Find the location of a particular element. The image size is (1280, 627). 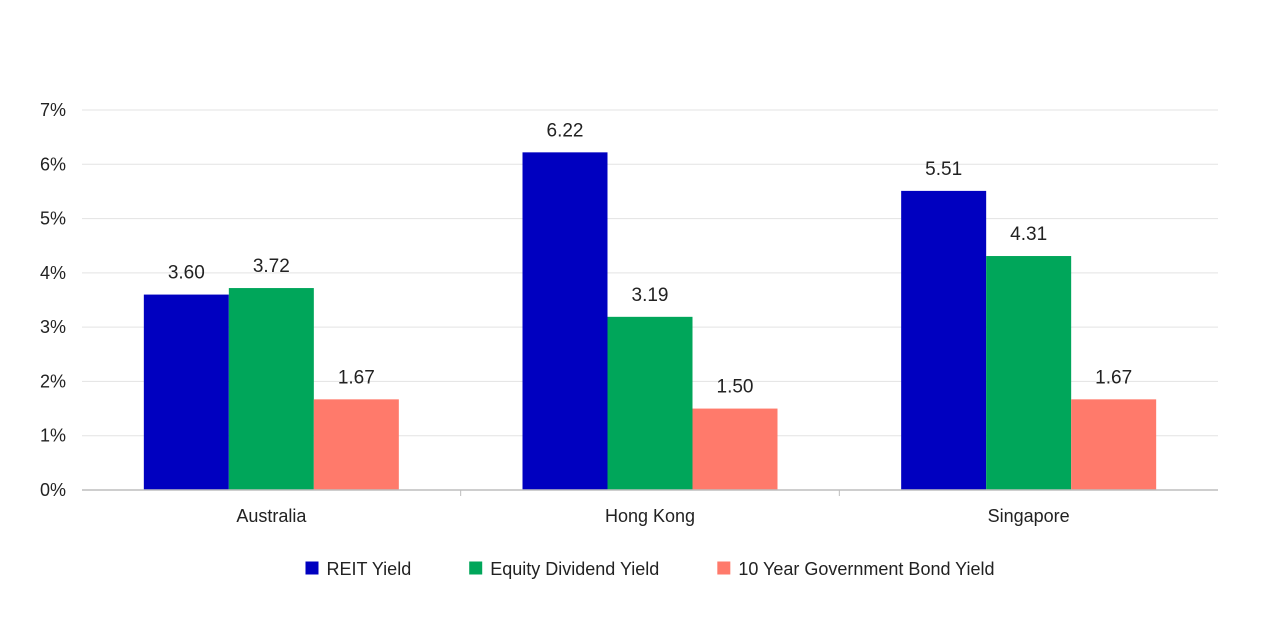

y-tick-label: 3% is located at coordinates (53, 327).